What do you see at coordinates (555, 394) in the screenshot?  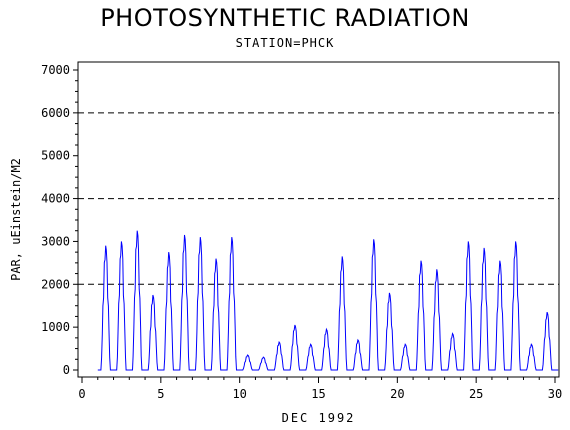 I see `x-tick-label: 30` at bounding box center [555, 394].